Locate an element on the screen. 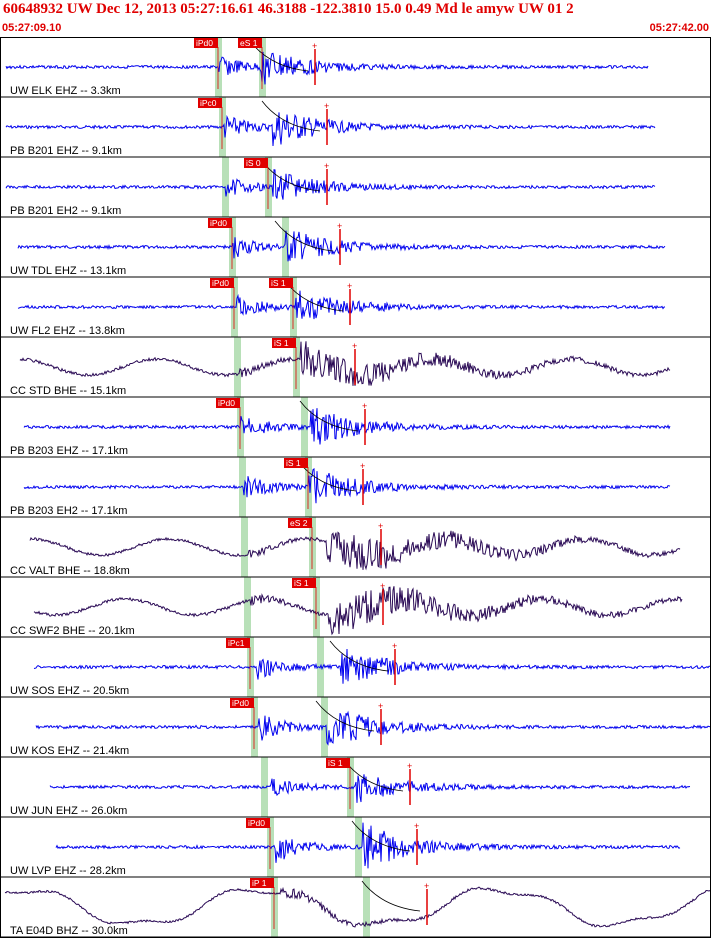 This screenshot has width=711, height=938. station-label: UW ELK EHZ -- 3.3km is located at coordinates (65, 91).